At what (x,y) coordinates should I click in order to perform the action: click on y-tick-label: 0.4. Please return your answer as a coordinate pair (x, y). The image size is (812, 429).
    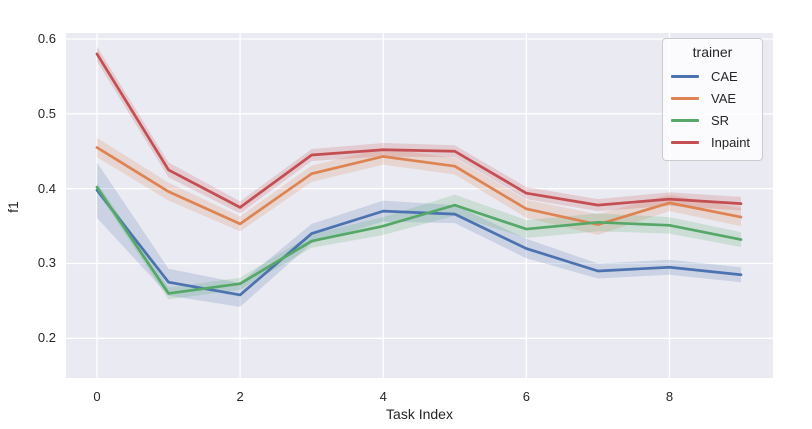
    Looking at the image, I should click on (46, 188).